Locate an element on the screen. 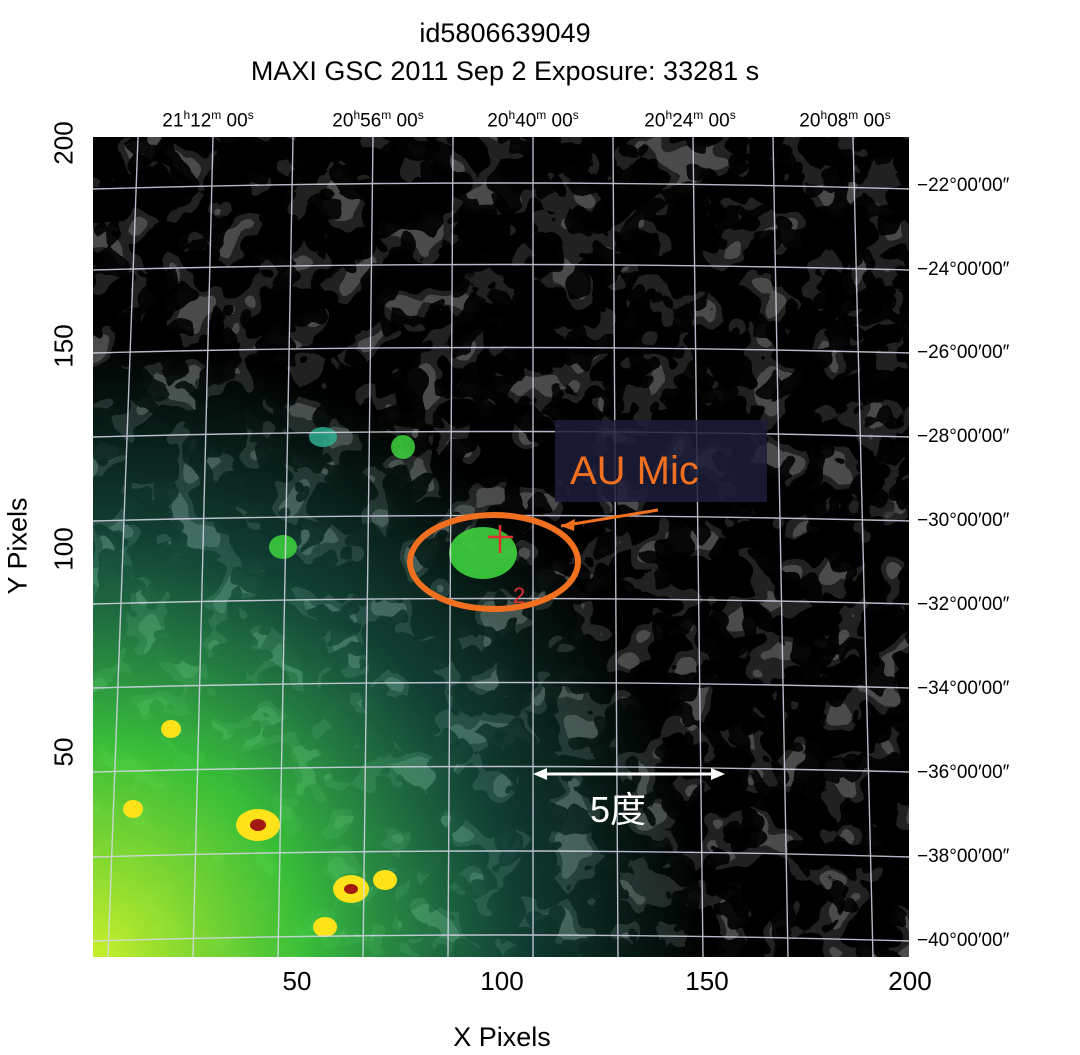  dec-tick-label: −22°00′00″ is located at coordinates (963, 185).